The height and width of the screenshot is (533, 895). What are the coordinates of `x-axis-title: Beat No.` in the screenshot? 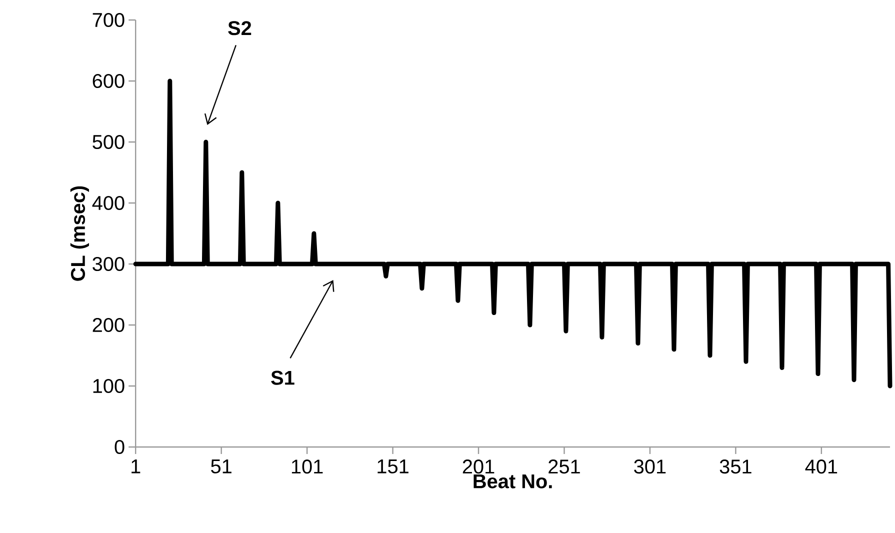 It's located at (513, 481).